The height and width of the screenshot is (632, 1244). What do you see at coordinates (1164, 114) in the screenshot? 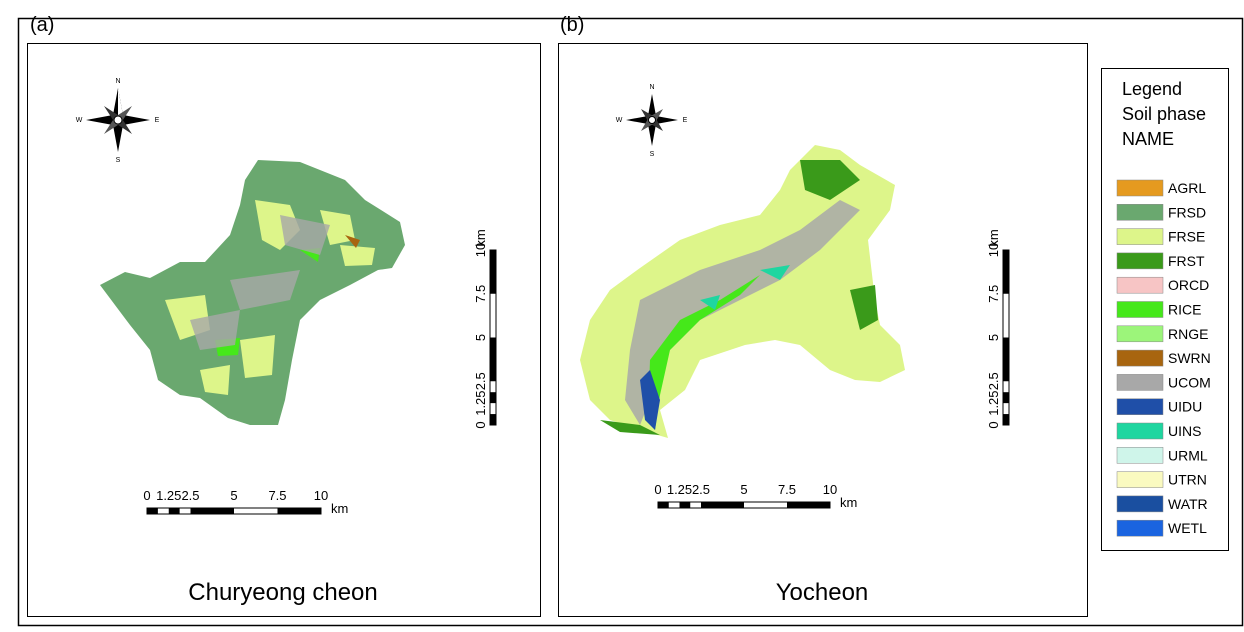
I see `legend-subtitle: Soil phase` at bounding box center [1164, 114].